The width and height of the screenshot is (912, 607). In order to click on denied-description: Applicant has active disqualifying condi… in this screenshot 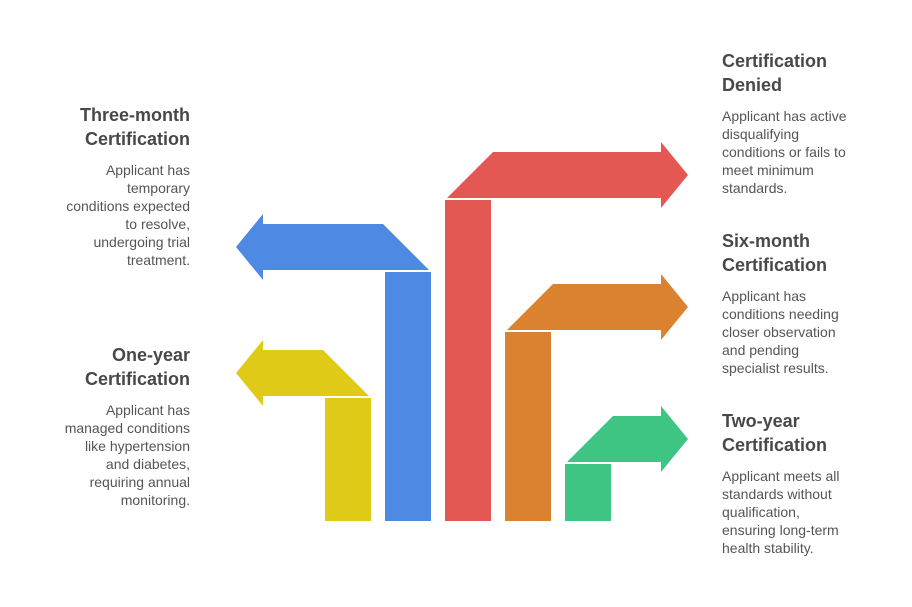, I will do `click(784, 152)`.